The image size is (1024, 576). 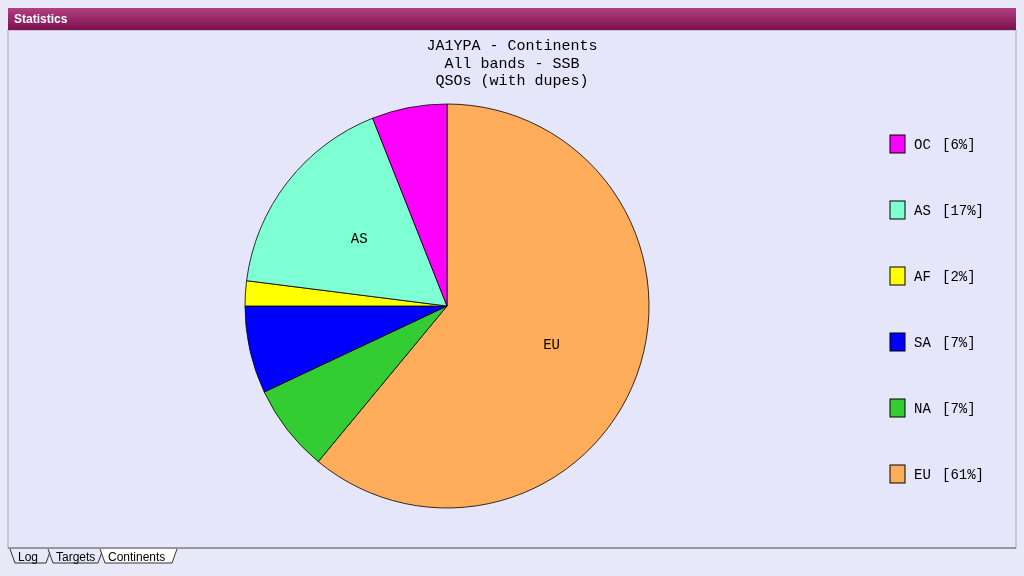 I want to click on legend-label: AS, so click(x=922, y=211).